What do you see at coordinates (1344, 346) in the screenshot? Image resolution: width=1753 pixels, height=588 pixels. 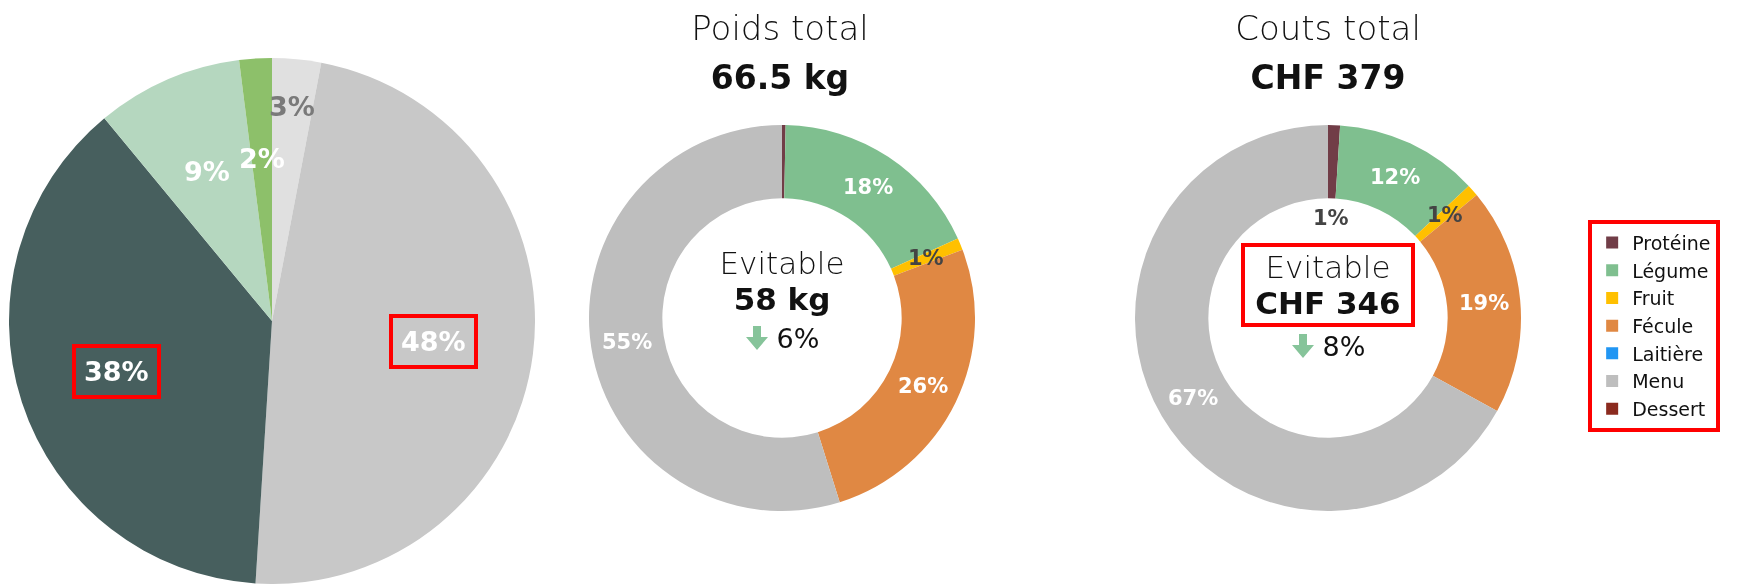 I see `text: 8%` at bounding box center [1344, 346].